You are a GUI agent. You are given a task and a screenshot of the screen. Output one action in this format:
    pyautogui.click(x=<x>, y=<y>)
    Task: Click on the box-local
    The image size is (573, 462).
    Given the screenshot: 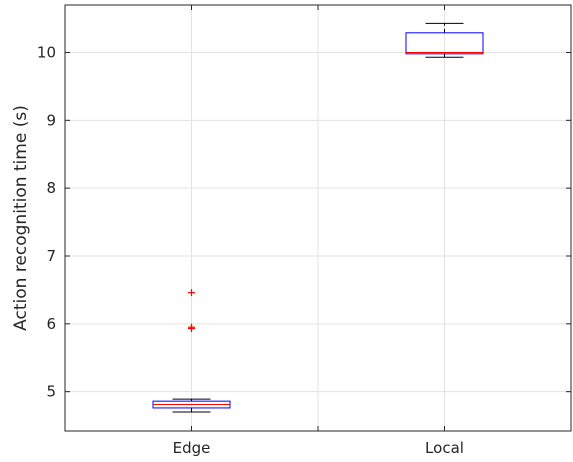 What is the action you would take?
    pyautogui.click(x=444, y=40)
    